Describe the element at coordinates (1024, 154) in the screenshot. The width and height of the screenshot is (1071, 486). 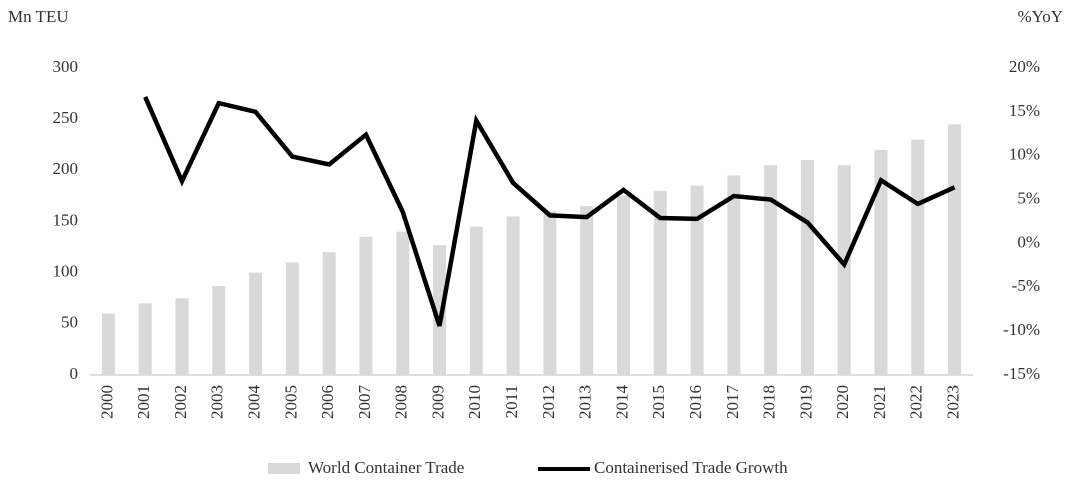
I see `y2-tick-label: 10%` at that location.